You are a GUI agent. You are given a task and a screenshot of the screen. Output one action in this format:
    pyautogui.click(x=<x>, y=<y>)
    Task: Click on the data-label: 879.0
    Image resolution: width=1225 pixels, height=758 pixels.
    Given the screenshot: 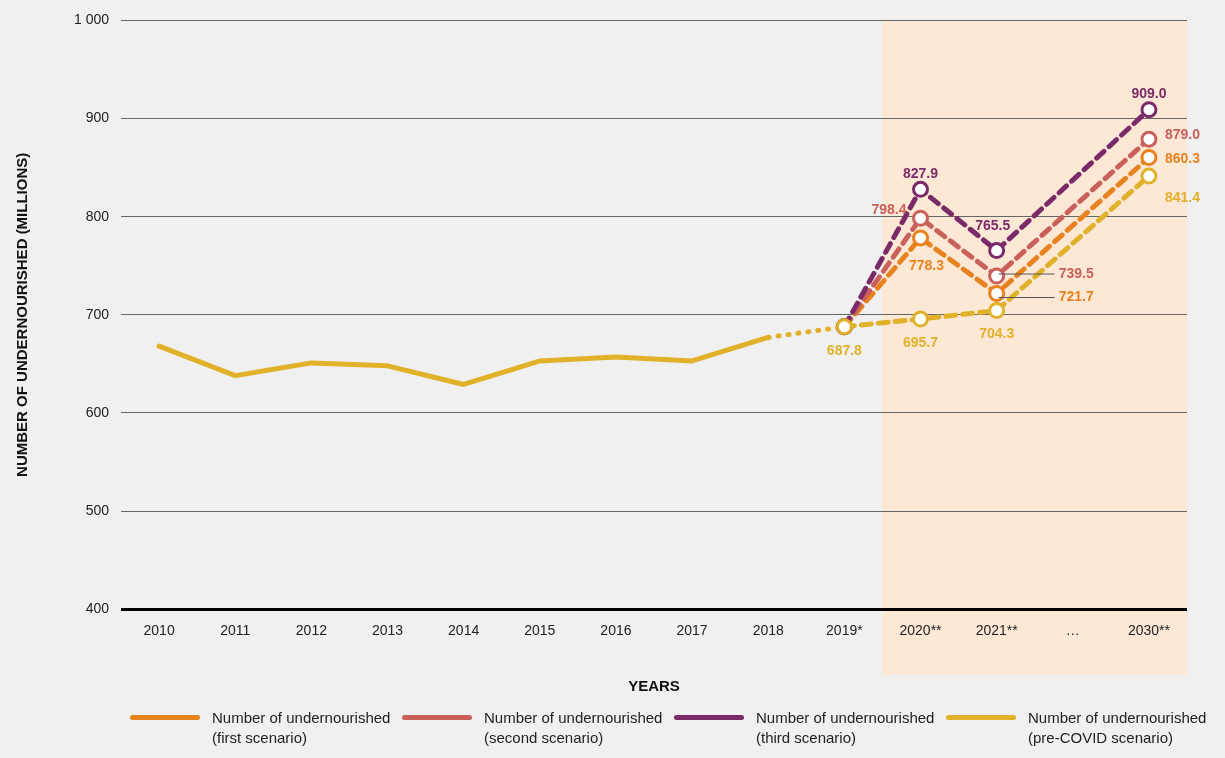 What is the action you would take?
    pyautogui.click(x=1182, y=134)
    